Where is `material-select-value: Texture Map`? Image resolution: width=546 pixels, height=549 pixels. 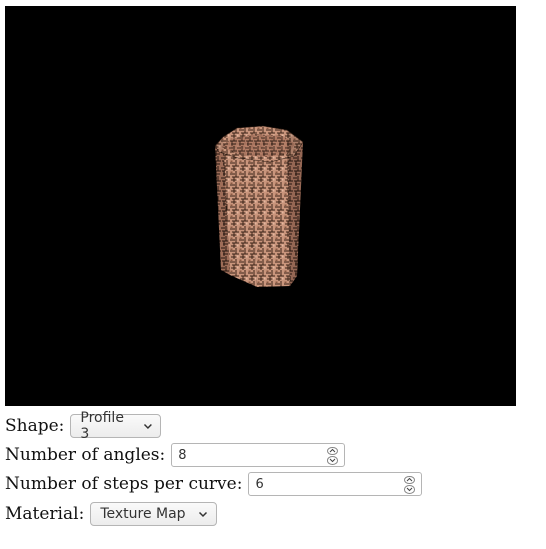 material-select-value: Texture Map is located at coordinates (143, 514).